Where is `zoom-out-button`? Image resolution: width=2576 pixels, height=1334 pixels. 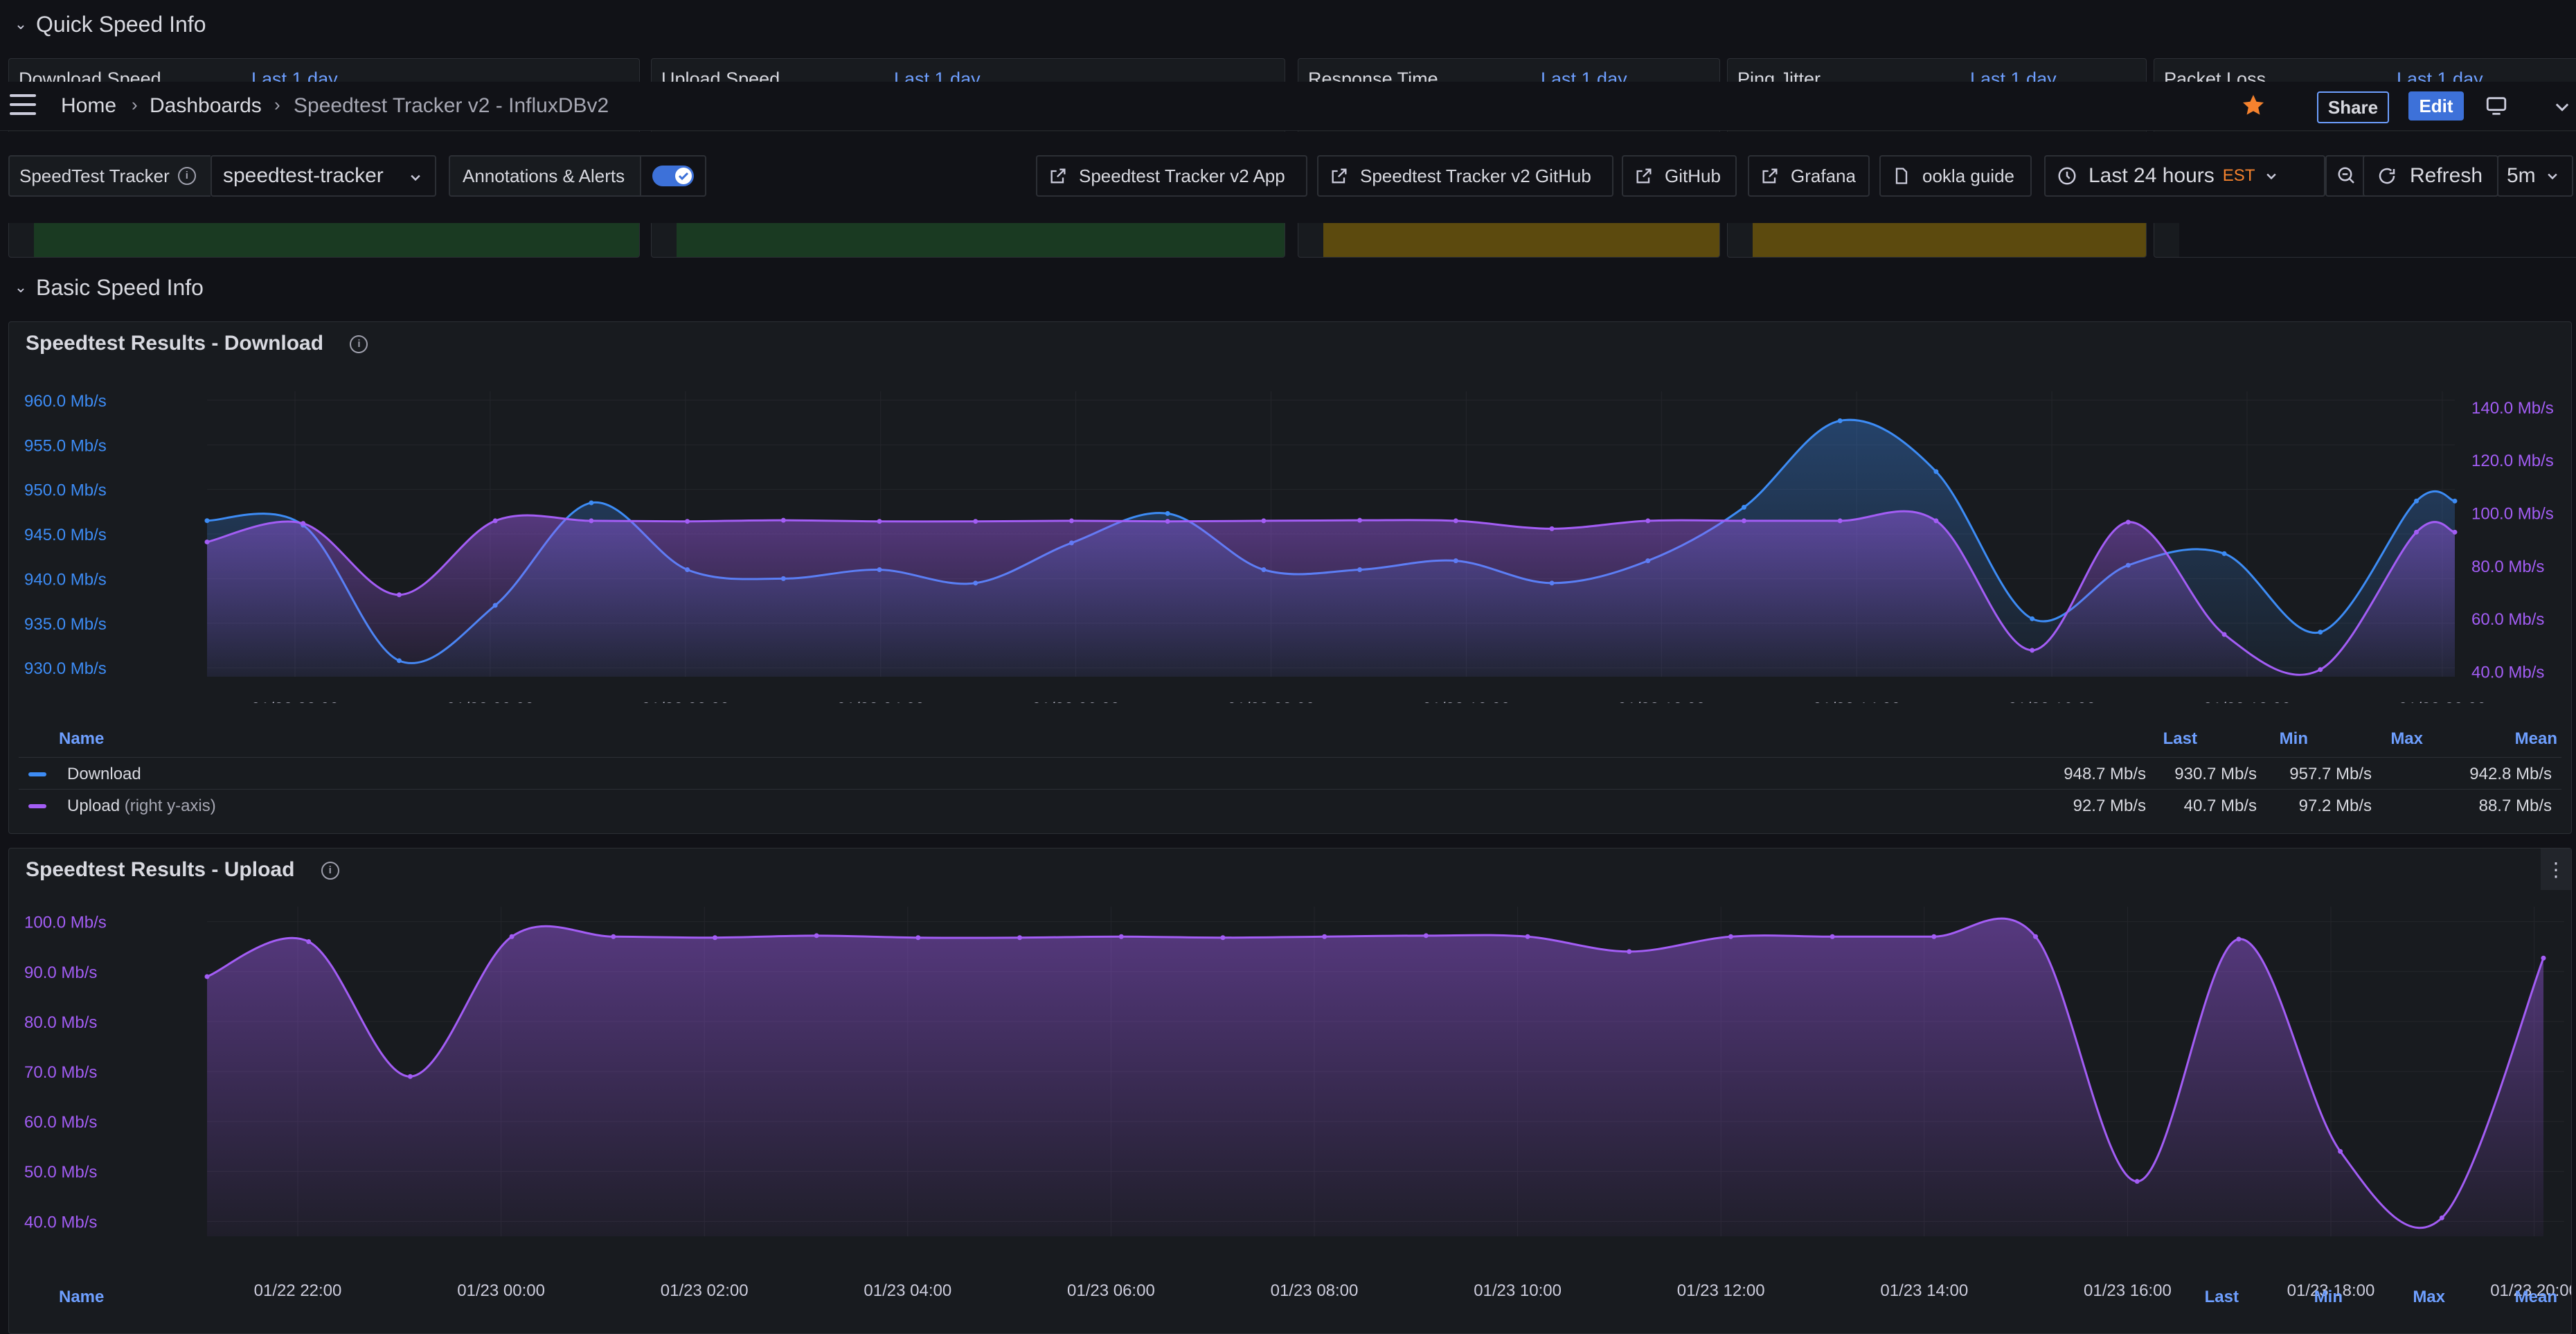
zoom-out-button is located at coordinates (2346, 176).